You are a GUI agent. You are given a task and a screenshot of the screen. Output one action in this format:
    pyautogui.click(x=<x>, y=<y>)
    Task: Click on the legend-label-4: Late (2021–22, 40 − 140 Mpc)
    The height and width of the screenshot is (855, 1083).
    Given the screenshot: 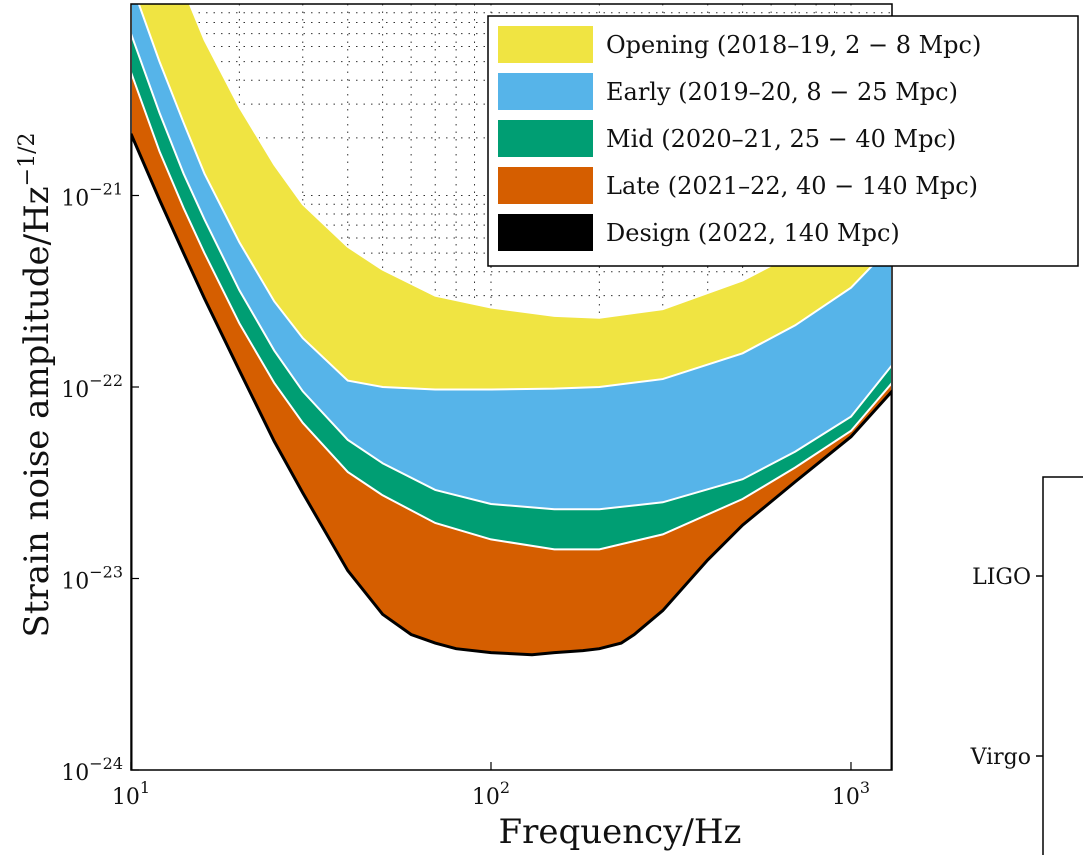 What is the action you would take?
    pyautogui.click(x=792, y=186)
    